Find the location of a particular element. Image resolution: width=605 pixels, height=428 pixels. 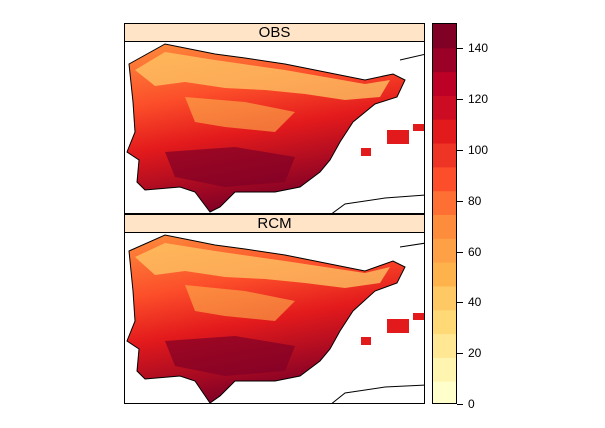

colorbar-tick-label: 80 is located at coordinates (475, 201).